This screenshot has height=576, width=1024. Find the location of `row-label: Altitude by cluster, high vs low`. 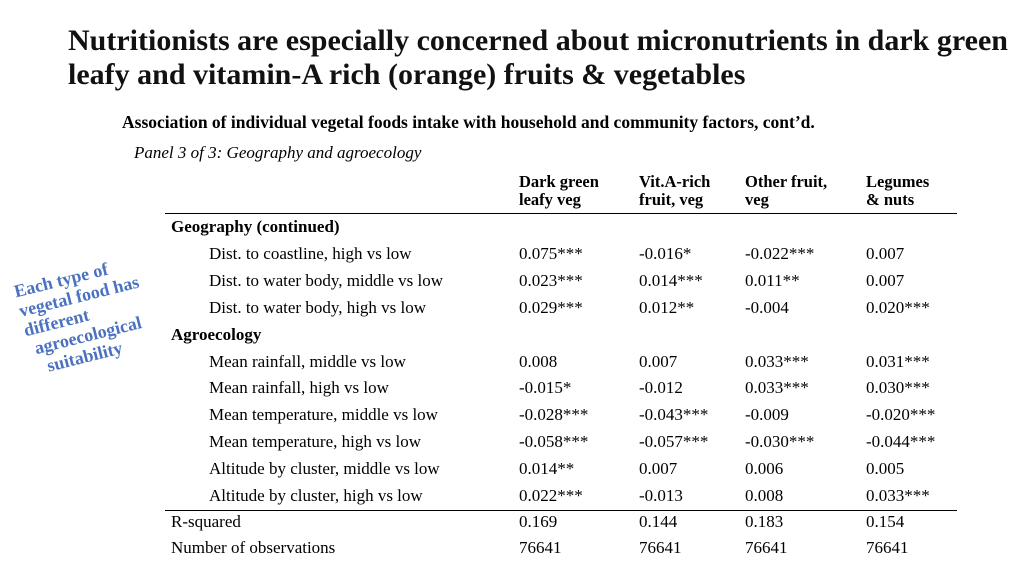

row-label: Altitude by cluster, high vs low is located at coordinates (316, 495).